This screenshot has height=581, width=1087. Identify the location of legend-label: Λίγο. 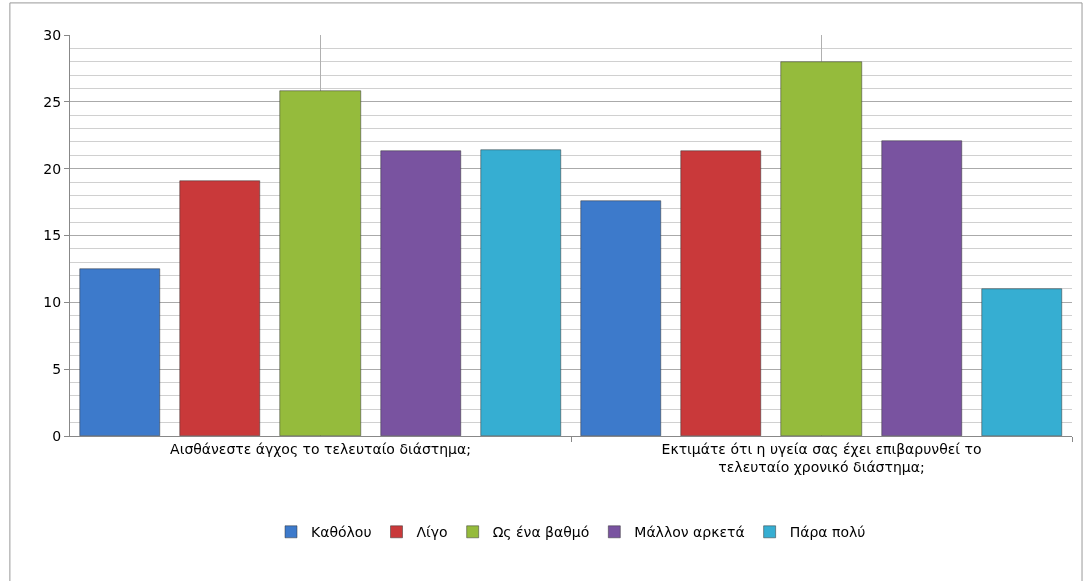
(432, 532).